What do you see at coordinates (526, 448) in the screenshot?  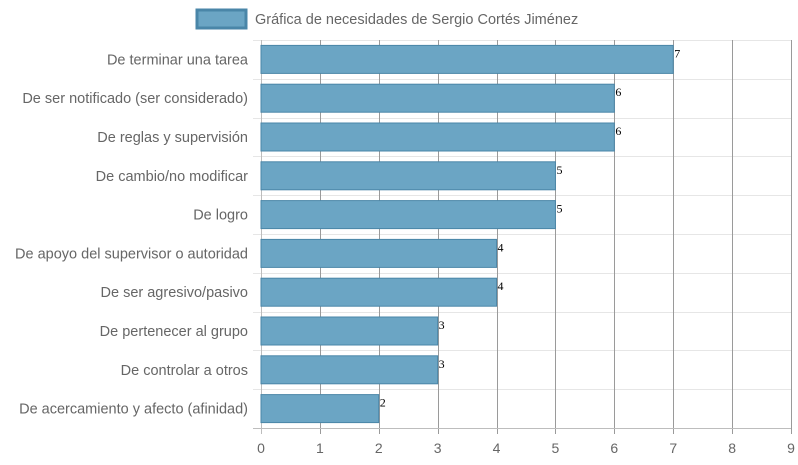 I see `x-axis-ticks: 0 1 2 3 4 5 6 7 8 9` at bounding box center [526, 448].